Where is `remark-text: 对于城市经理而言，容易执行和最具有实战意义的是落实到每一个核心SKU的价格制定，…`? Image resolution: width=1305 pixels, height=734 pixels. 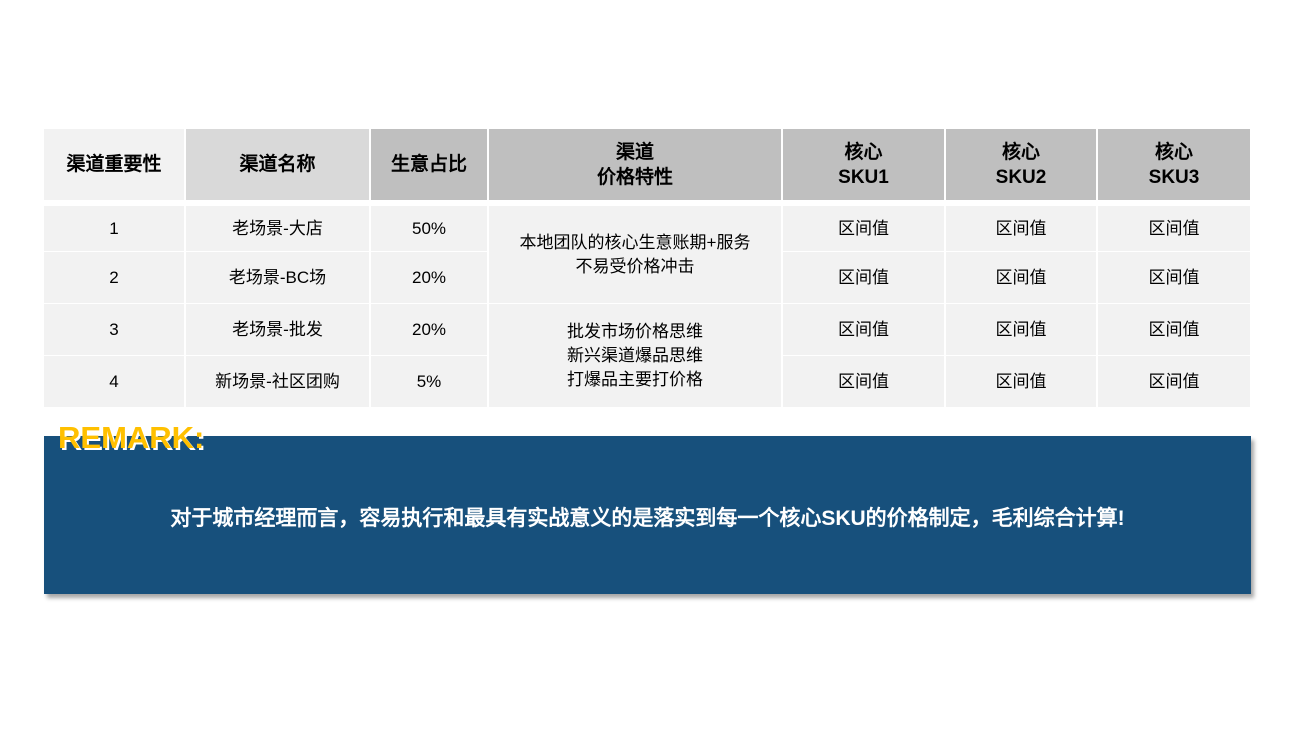
remark-text: 对于城市经理而言，容易执行和最具有实战意义的是落实到每一个核心SKU的价格制定，… is located at coordinates (647, 518).